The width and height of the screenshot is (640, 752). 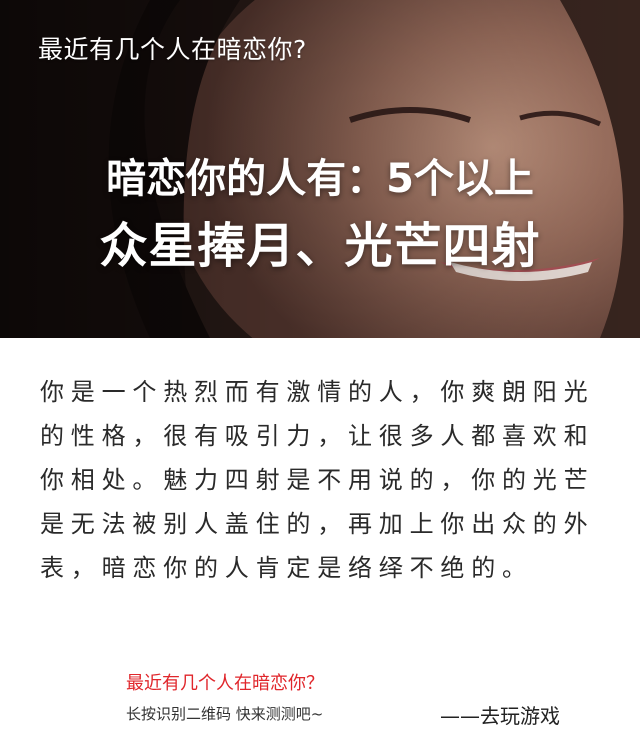 What do you see at coordinates (172, 49) in the screenshot?
I see `hero-question: 最近有几个人在暗恋你?` at bounding box center [172, 49].